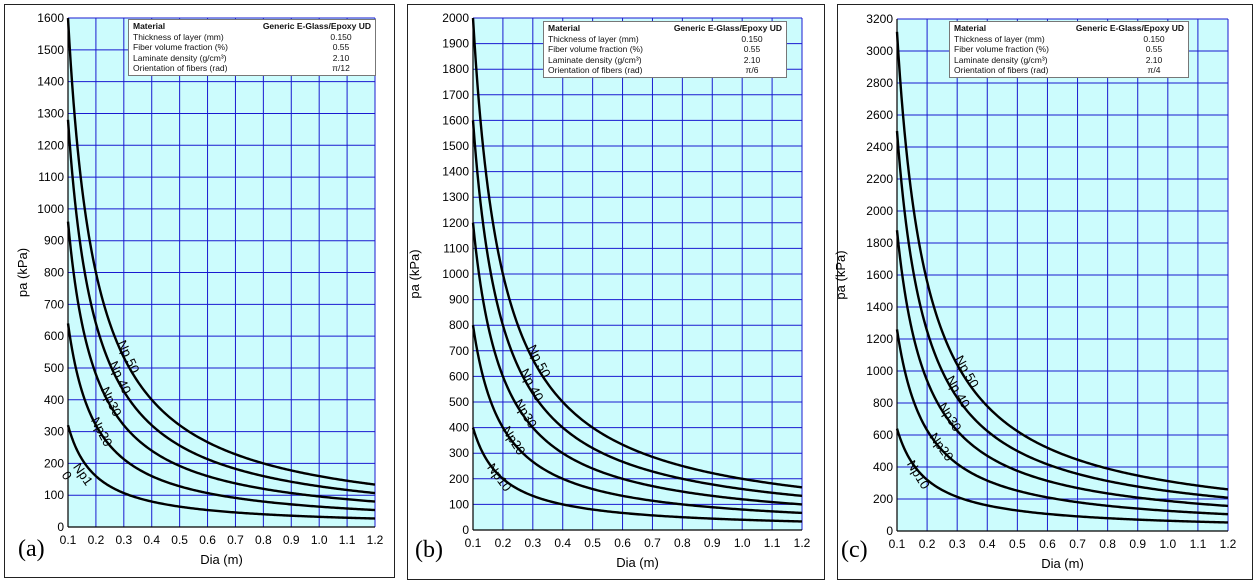 This screenshot has width=1255, height=581. Describe the element at coordinates (456, 248) in the screenshot. I see `y-tick-label: 1100` at that location.